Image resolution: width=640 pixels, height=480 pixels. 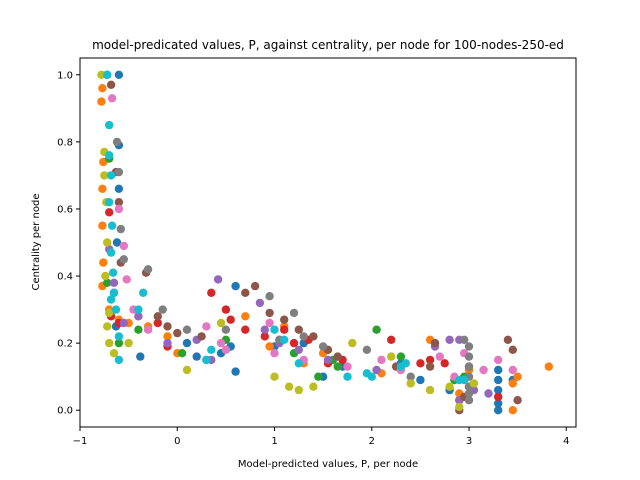 I want to click on y-tick-label: 0.0, so click(x=65, y=411).